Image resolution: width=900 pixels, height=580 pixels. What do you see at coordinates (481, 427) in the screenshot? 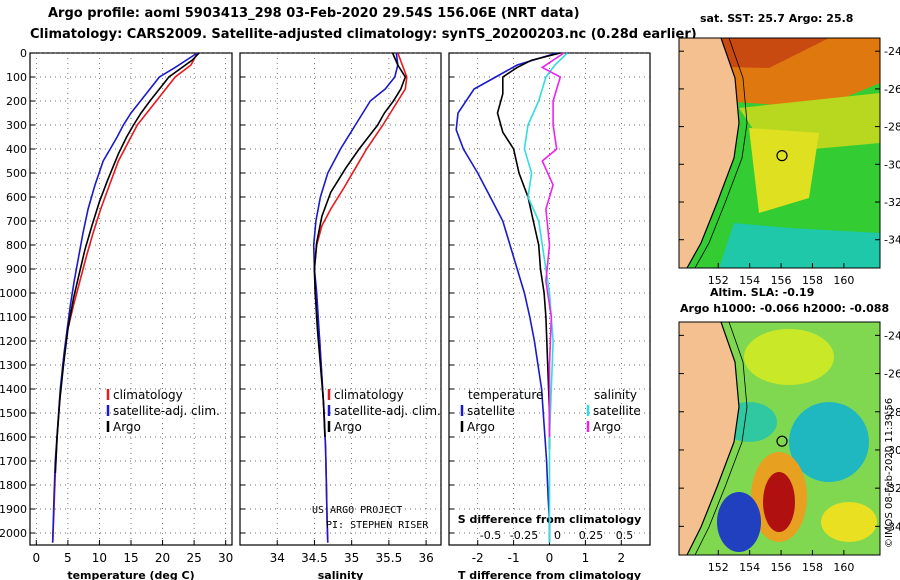
I see `legend-t-argo: Argo` at bounding box center [481, 427].